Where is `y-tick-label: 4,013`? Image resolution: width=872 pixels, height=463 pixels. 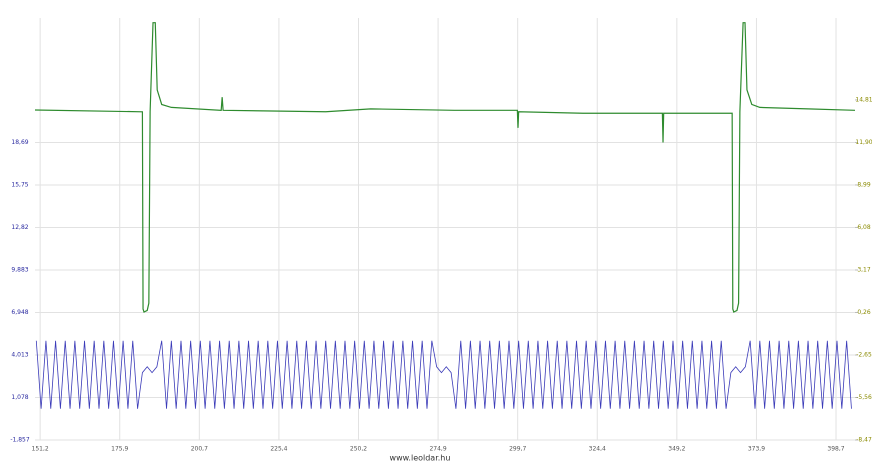 y-tick-label: 4,013 is located at coordinates (19, 355).